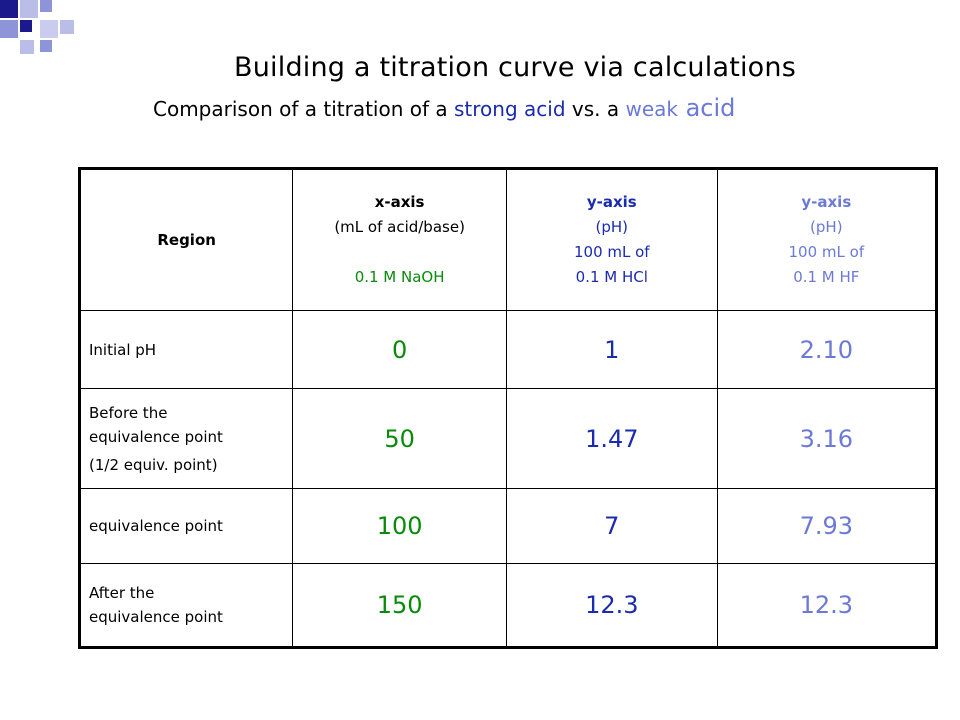 Image resolution: width=960 pixels, height=720 pixels. What do you see at coordinates (186, 239) in the screenshot?
I see `header-region: Region` at bounding box center [186, 239].